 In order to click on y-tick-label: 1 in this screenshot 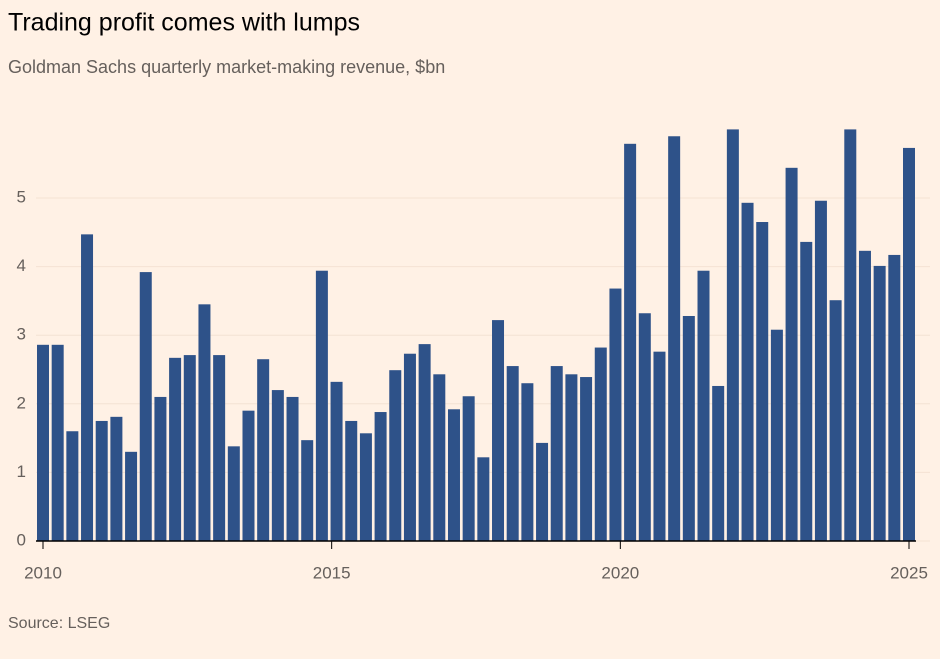, I will do `click(21, 471)`.